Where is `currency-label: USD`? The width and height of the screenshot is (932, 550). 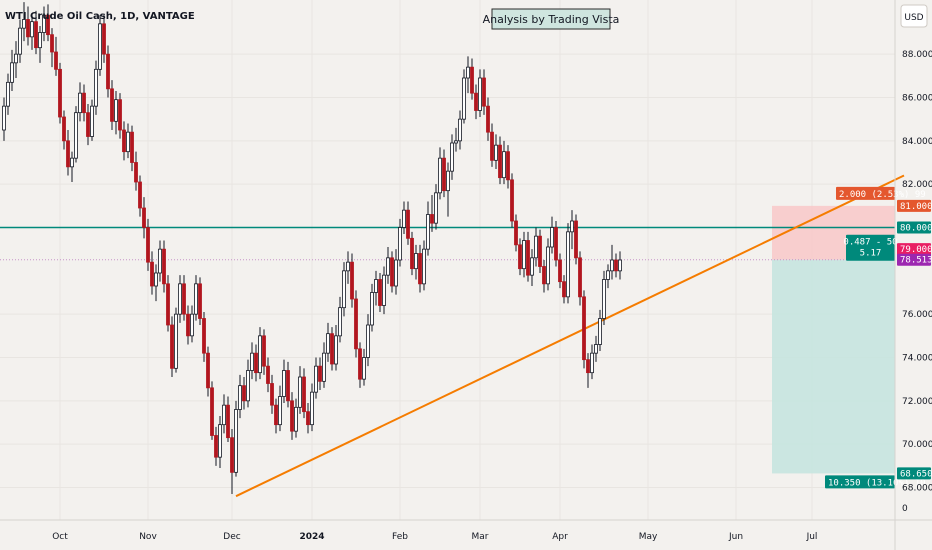 currency-label: USD is located at coordinates (913, 18).